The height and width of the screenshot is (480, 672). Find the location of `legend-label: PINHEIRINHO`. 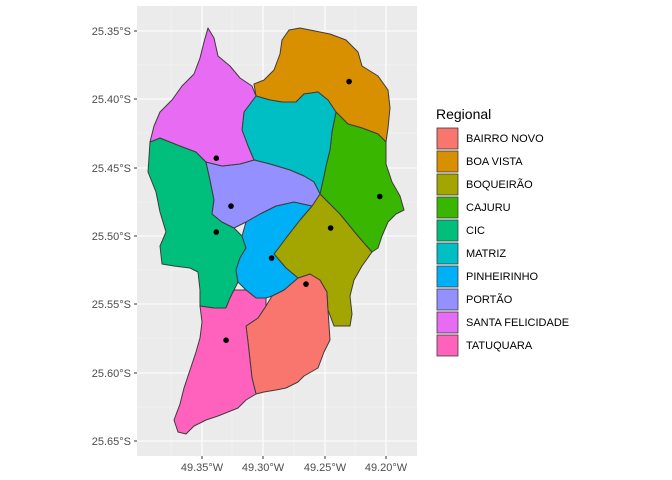

legend-label: PINHEIRINHO is located at coordinates (502, 277).